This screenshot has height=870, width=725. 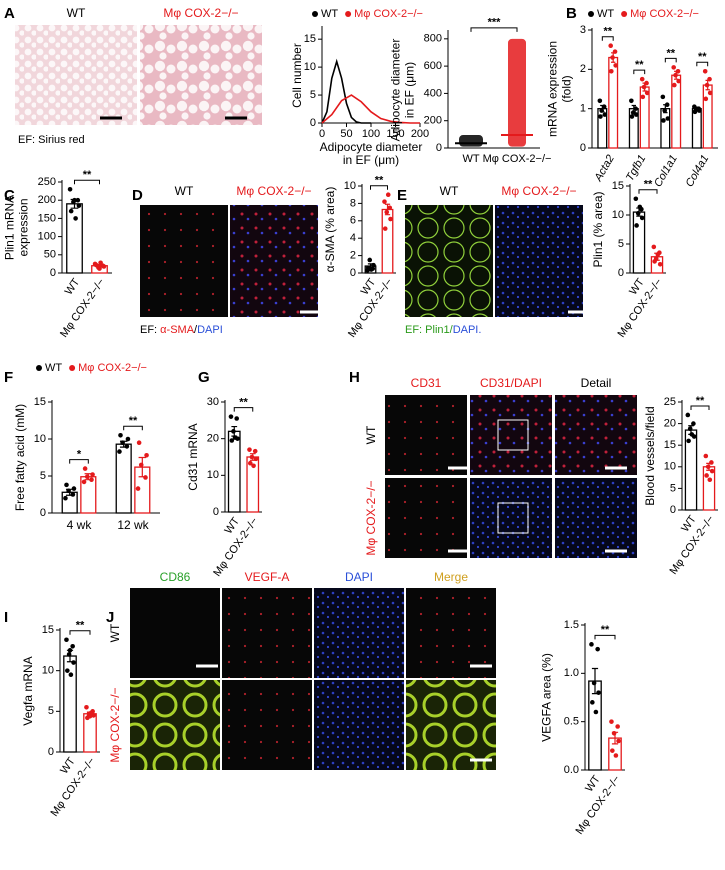 What do you see at coordinates (79, 455) in the screenshot?
I see `significance-label: *` at bounding box center [79, 455].